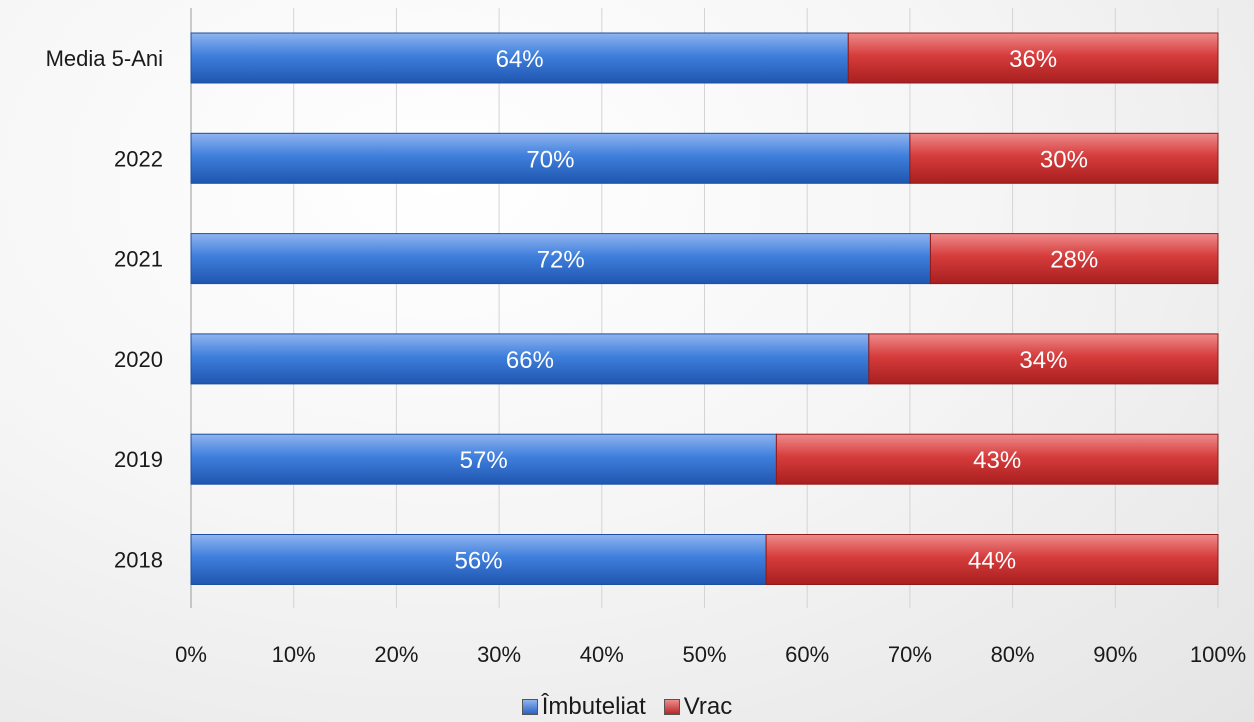 The width and height of the screenshot is (1254, 722). I want to click on data-label: 36%, so click(1033, 59).